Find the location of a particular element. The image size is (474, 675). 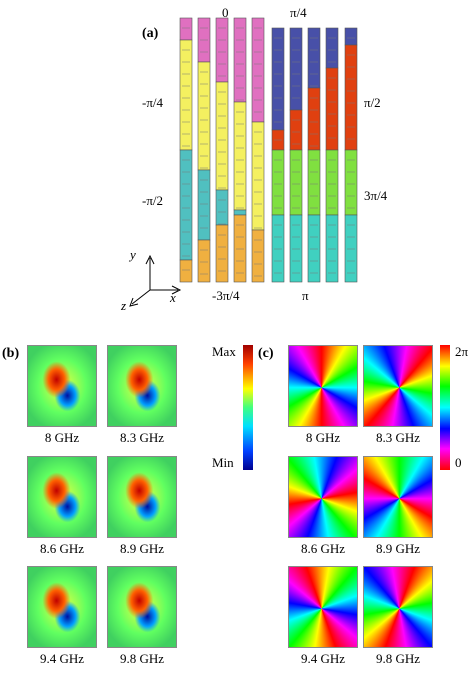

phase-label: -π/4 is located at coordinates (153, 102).